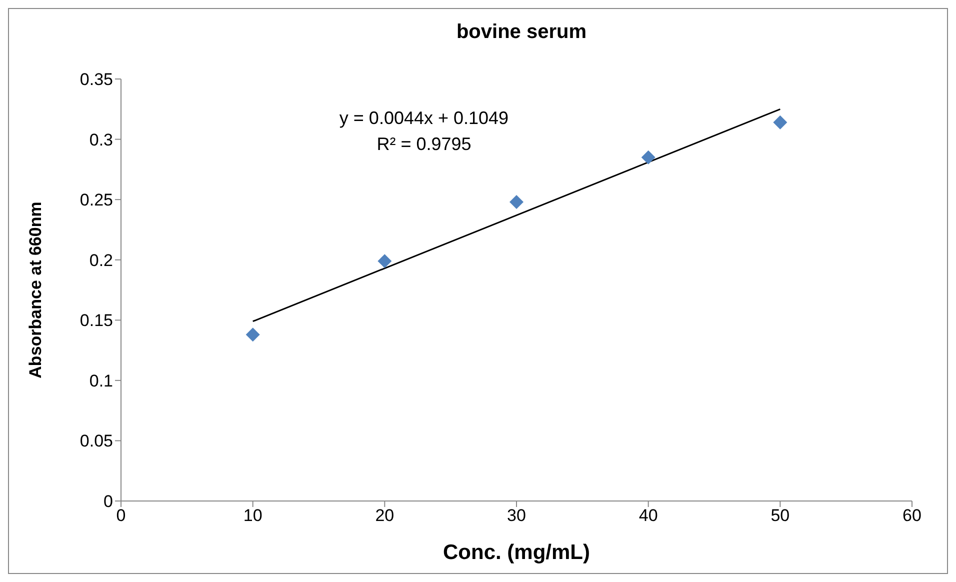  I want to click on y-tick-label: 0.15, so click(96, 320).